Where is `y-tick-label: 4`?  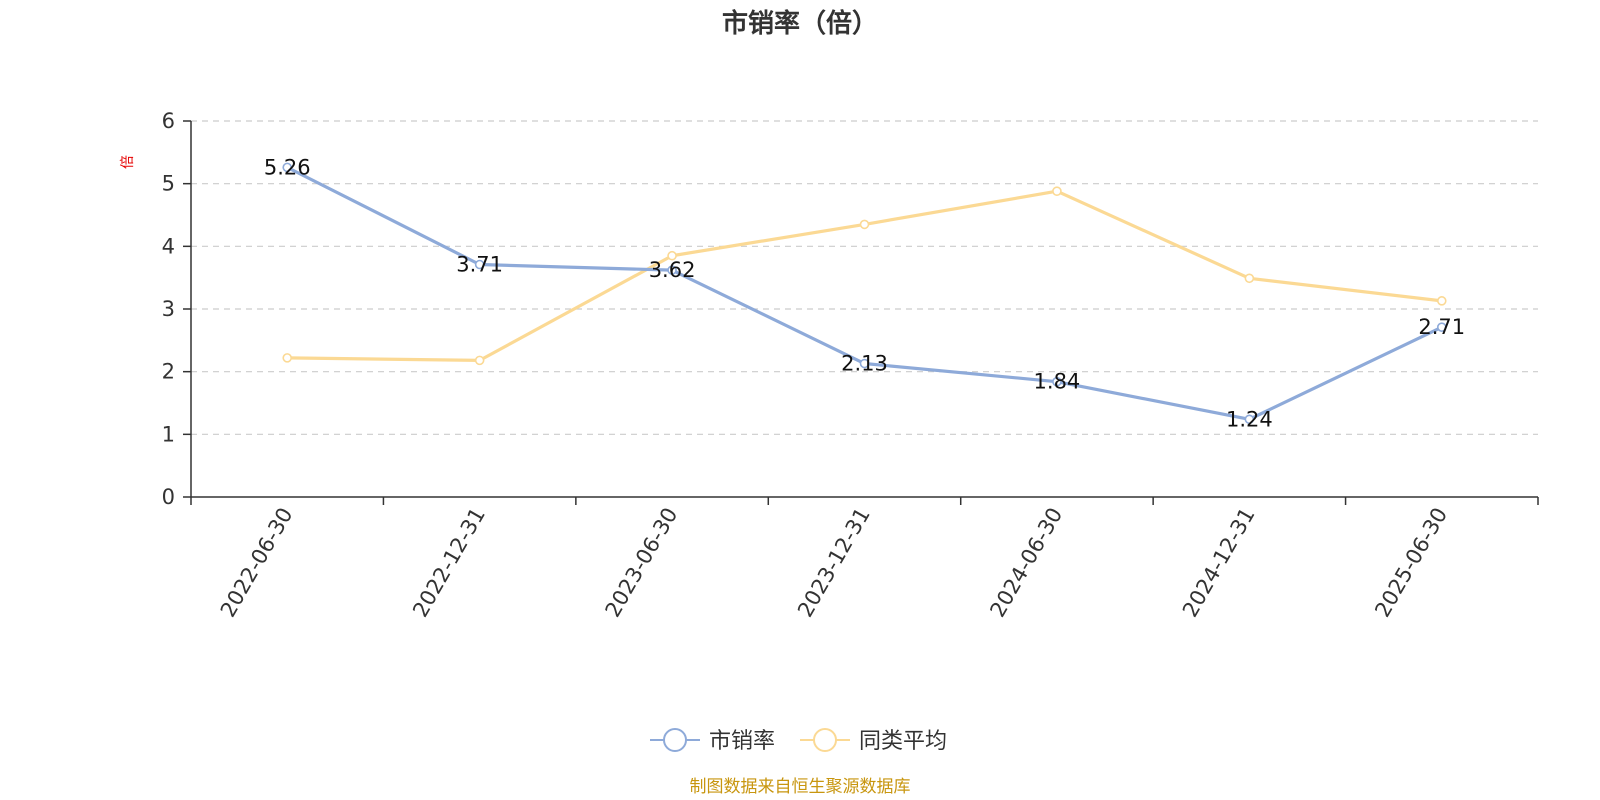
y-tick-label: 4 is located at coordinates (168, 246).